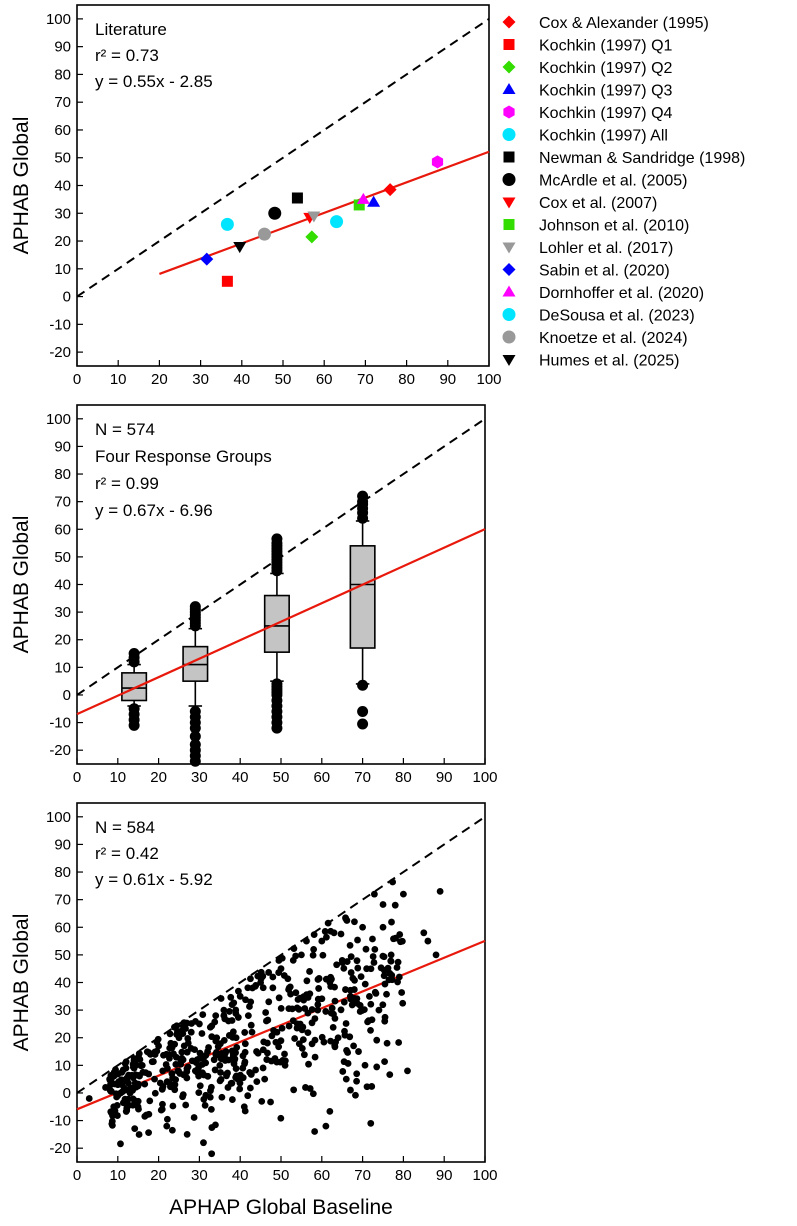  Describe the element at coordinates (365, 379) in the screenshot. I see `x-tick-label: 70` at that location.